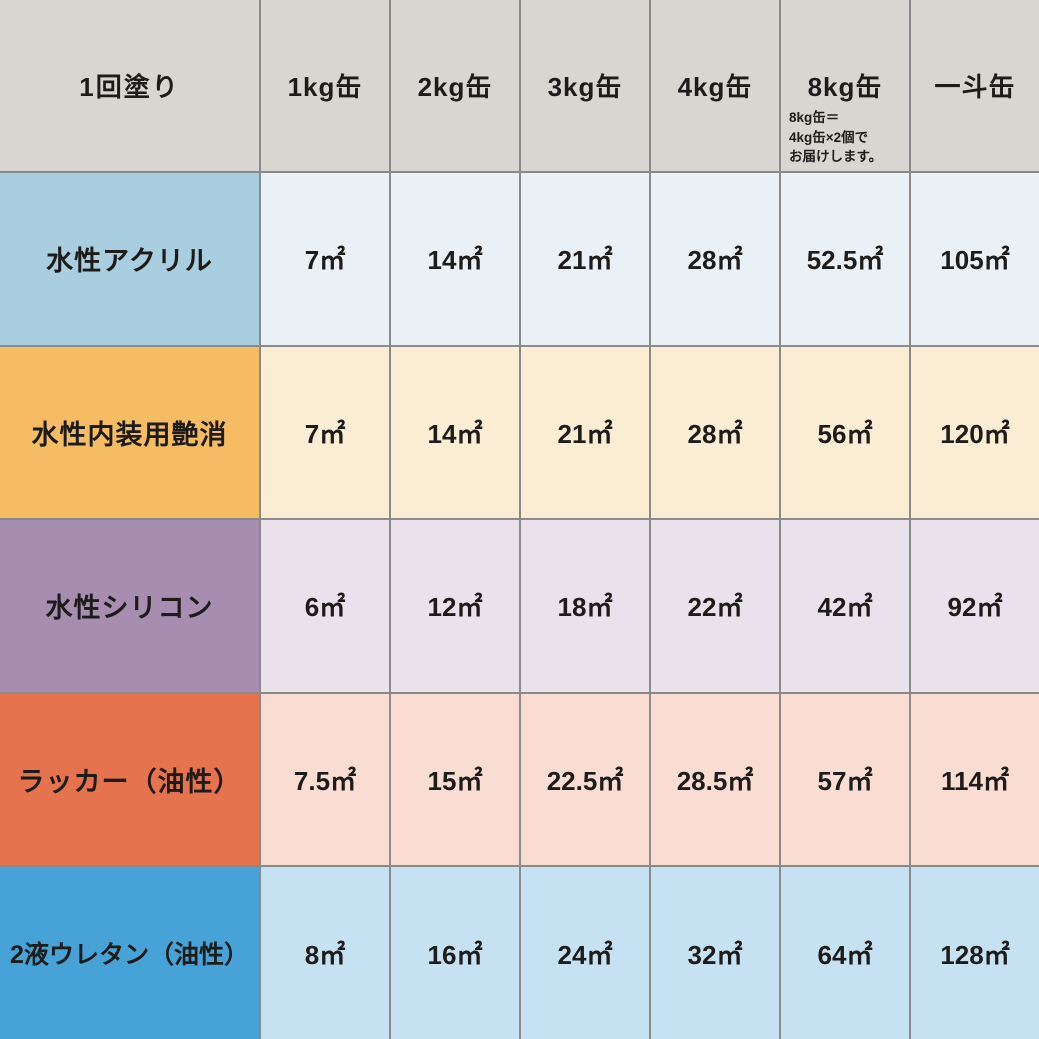 The image size is (1039, 1039). What do you see at coordinates (129, 259) in the screenshot?
I see `row-label-water-acrylic: 水性アクリル` at bounding box center [129, 259].